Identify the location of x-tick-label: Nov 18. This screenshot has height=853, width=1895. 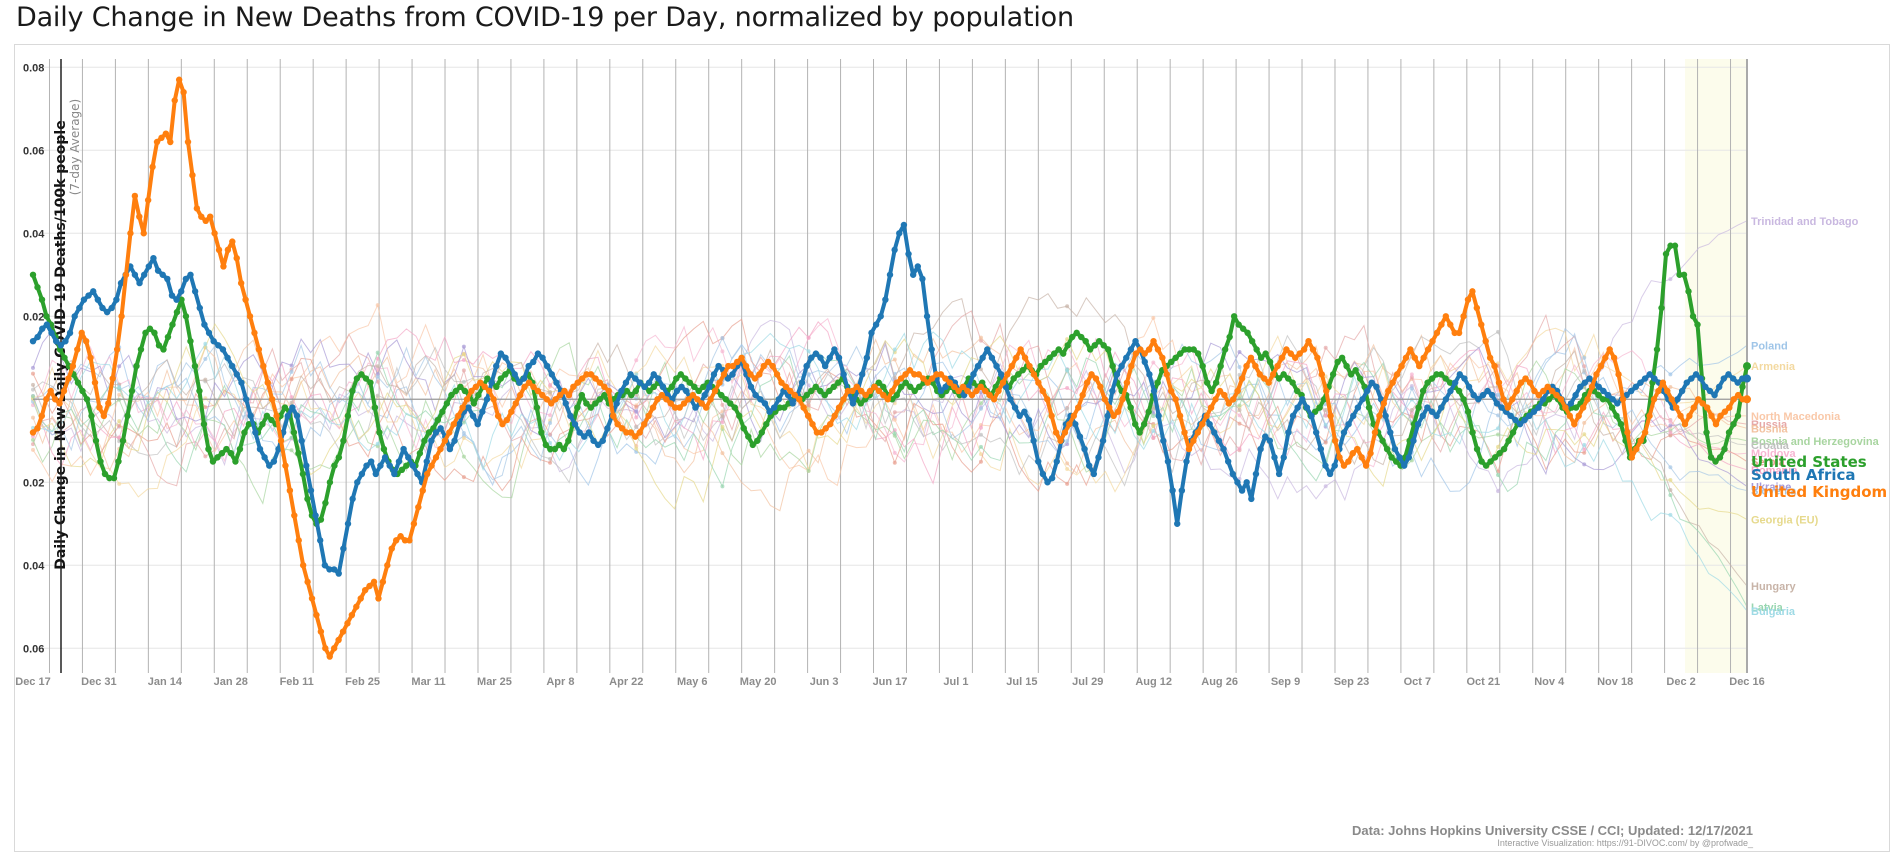
(1615, 682).